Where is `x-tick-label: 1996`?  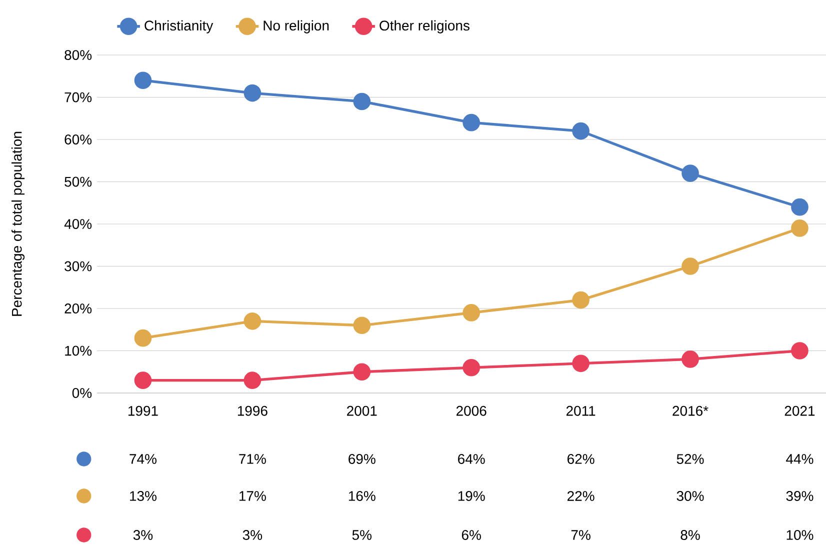
x-tick-label: 1996 is located at coordinates (253, 411).